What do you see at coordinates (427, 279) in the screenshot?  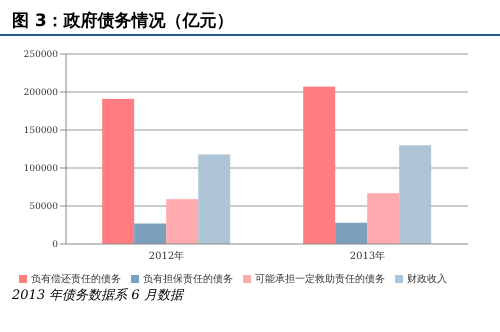 I see `legend-label: 财政收入` at bounding box center [427, 279].